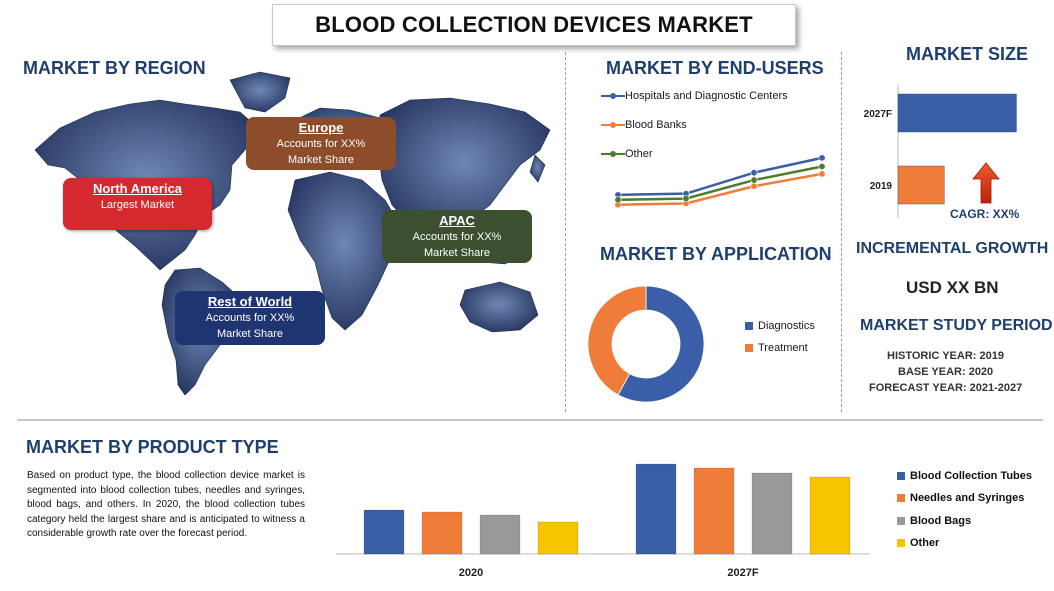 The image size is (1054, 591). Describe the element at coordinates (749, 326) in the screenshot. I see `legend-square-diagnostics` at that location.